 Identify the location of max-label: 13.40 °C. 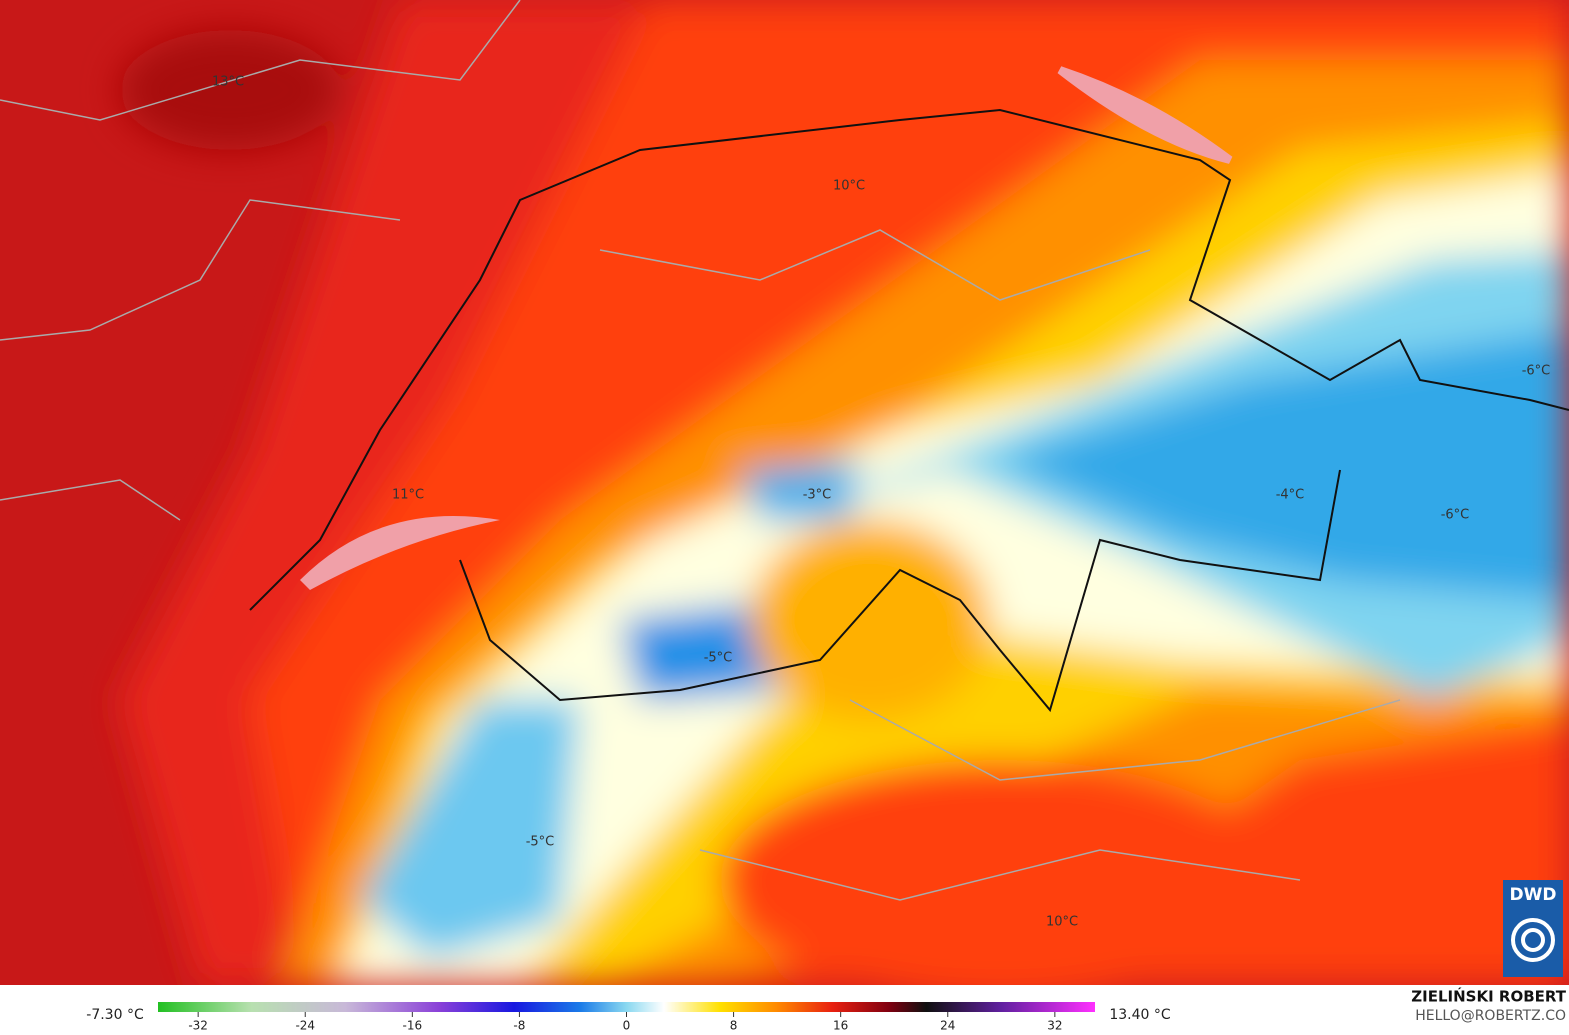
(1140, 1015).